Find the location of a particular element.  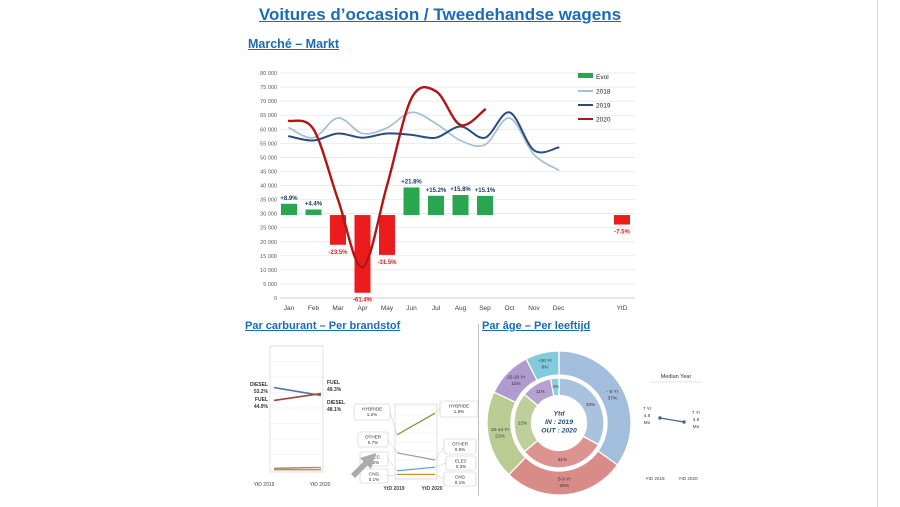

svg-text: 70 000 is located at coordinates (268, 102).